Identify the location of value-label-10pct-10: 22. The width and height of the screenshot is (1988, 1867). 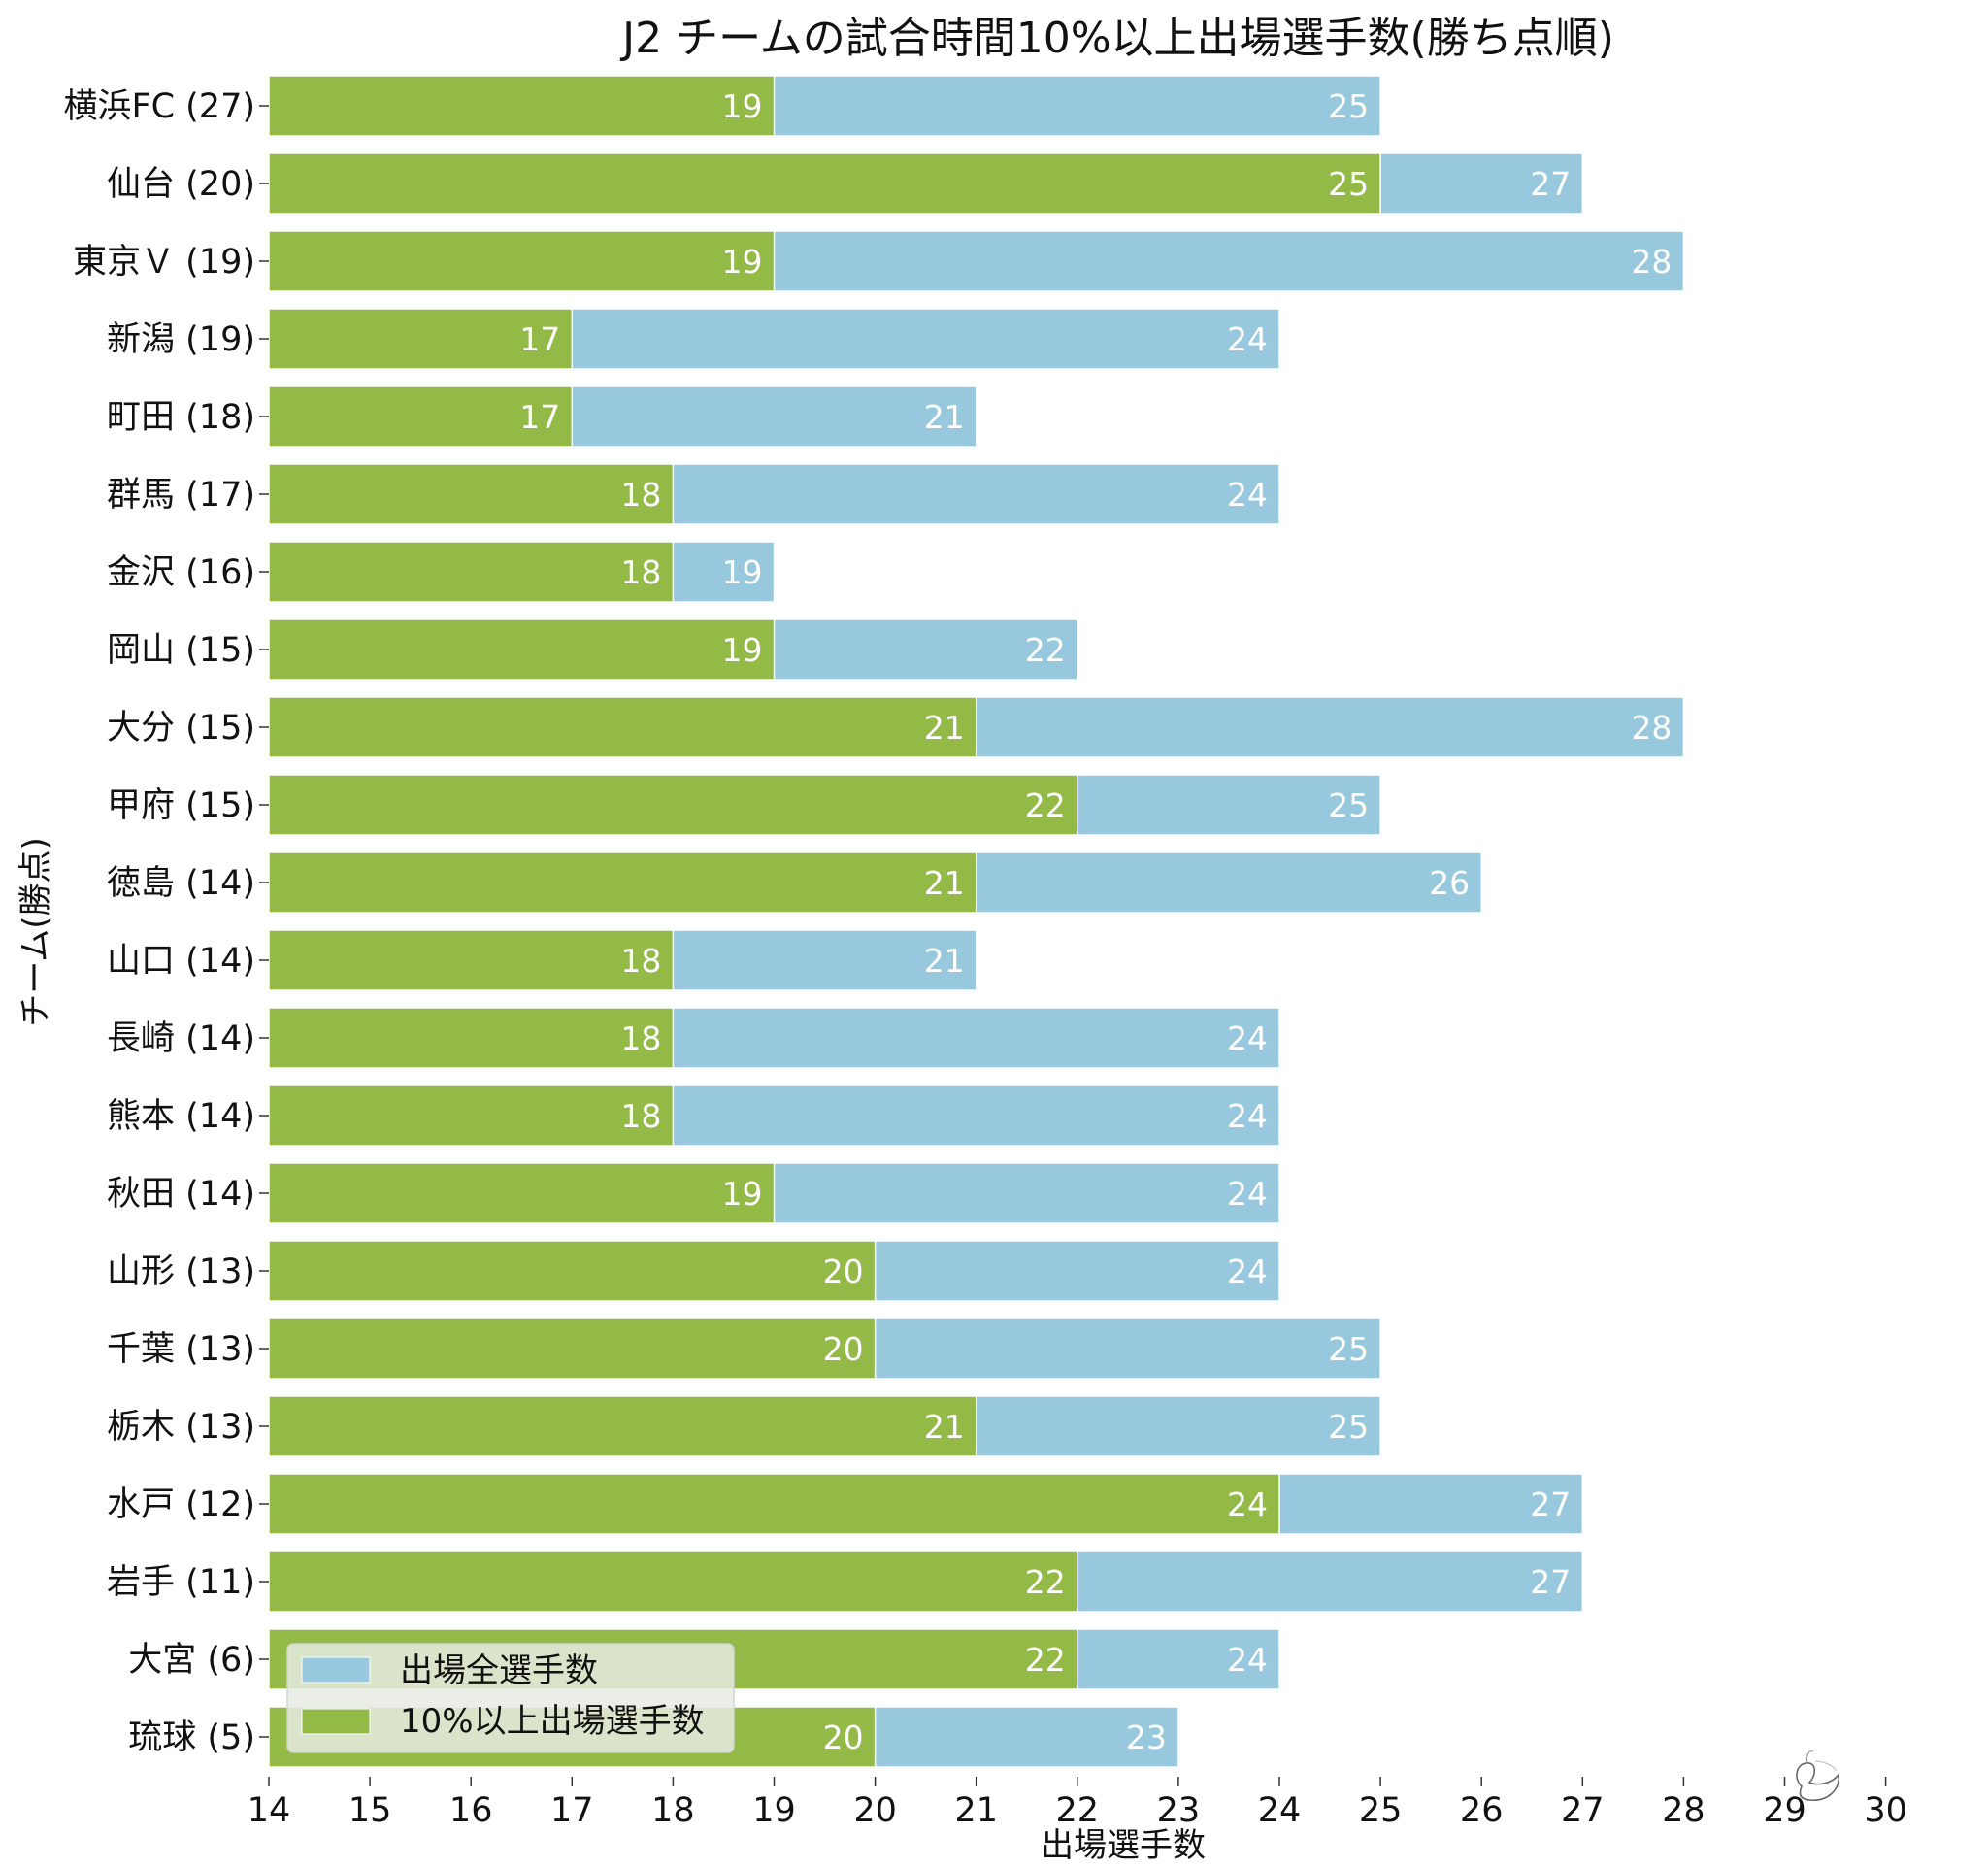
(1045, 805).